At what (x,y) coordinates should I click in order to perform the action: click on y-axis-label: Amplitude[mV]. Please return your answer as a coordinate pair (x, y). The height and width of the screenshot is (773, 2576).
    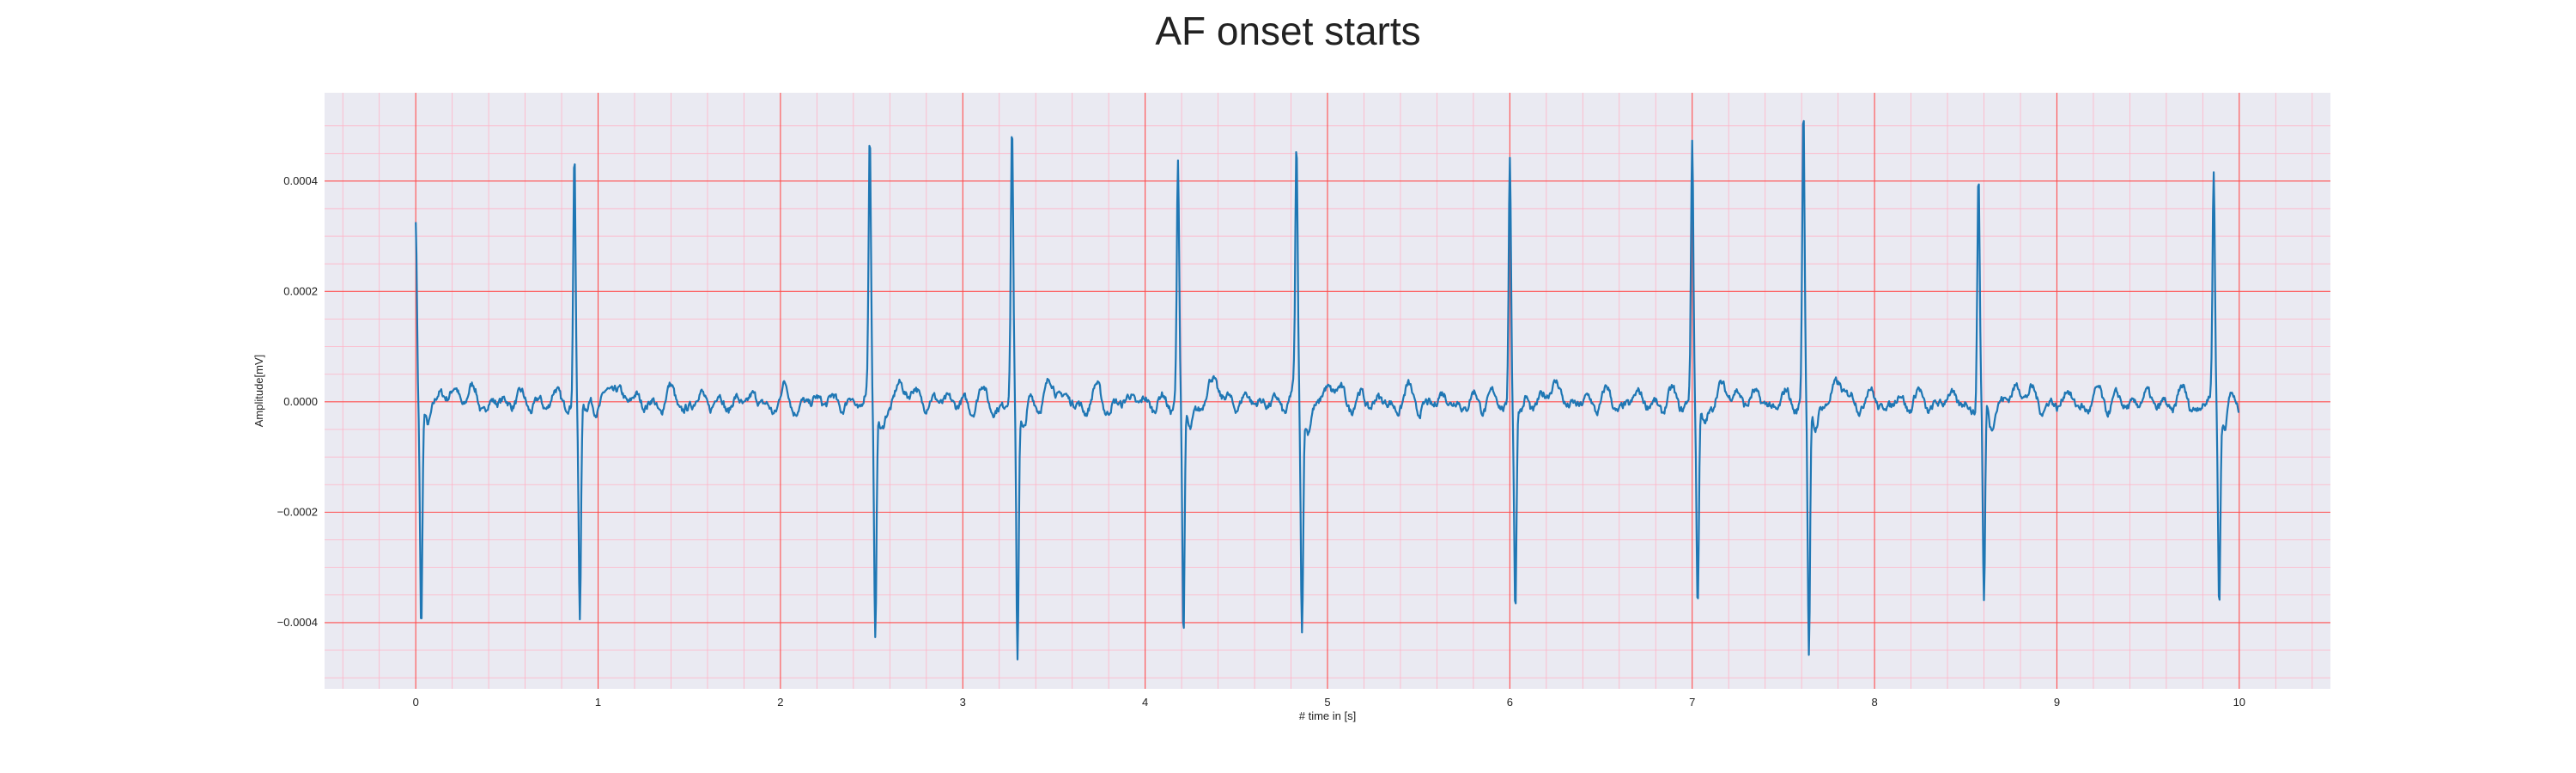
    Looking at the image, I should click on (258, 391).